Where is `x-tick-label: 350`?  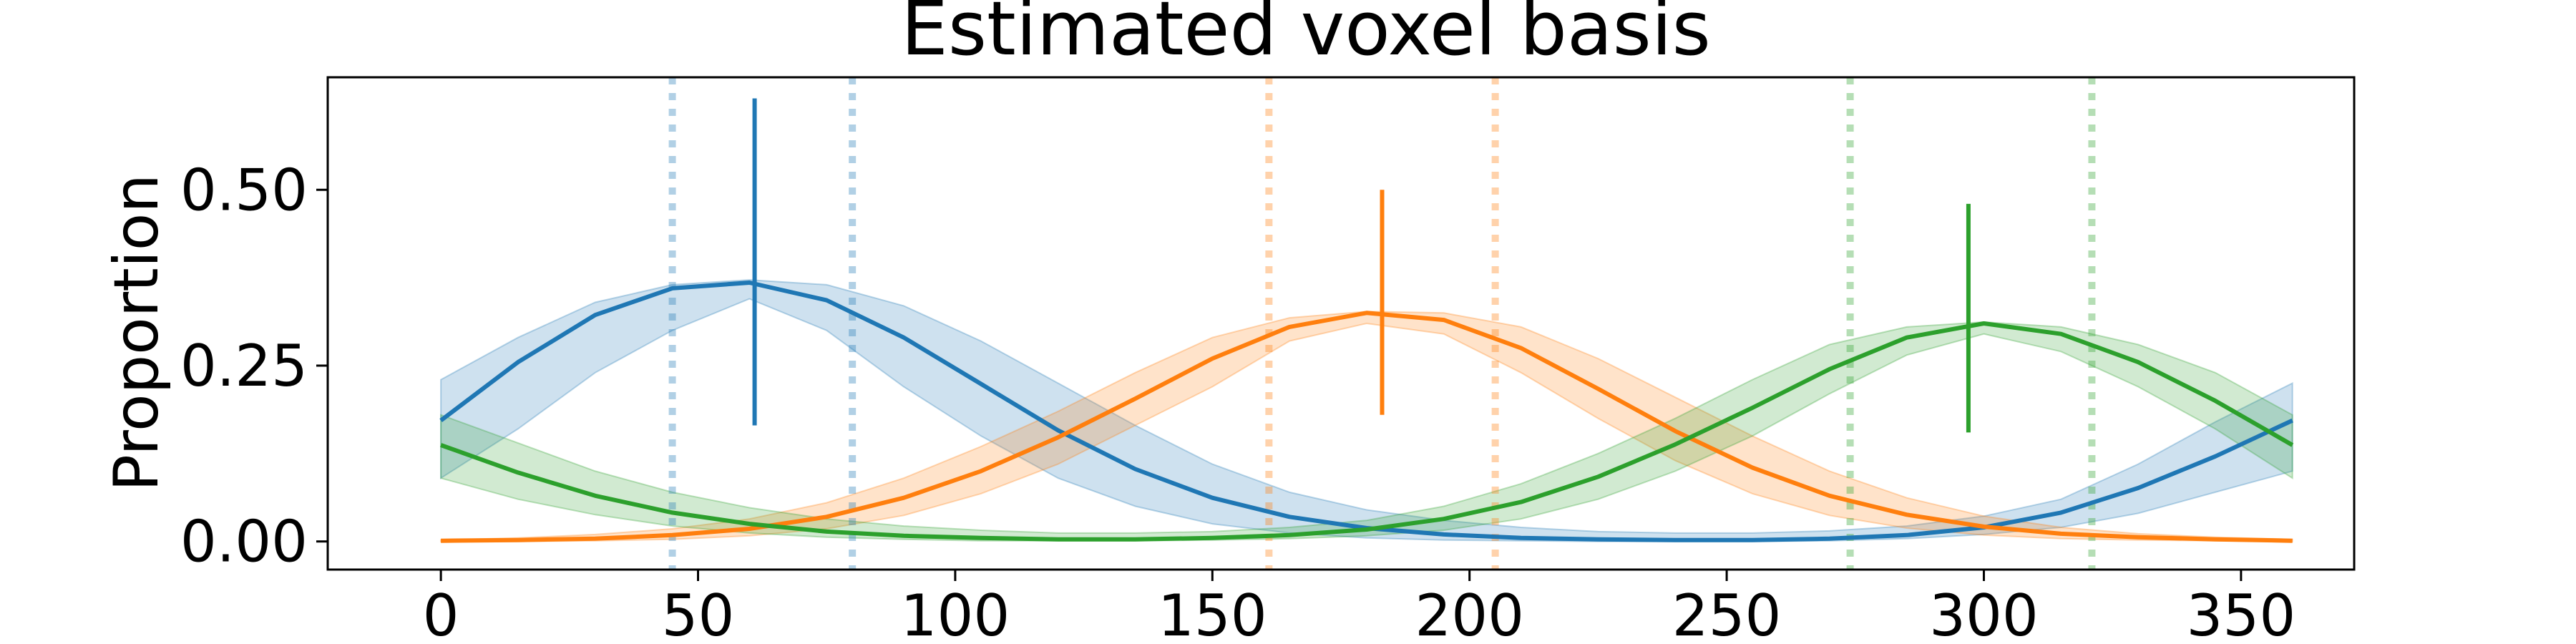 x-tick-label: 350 is located at coordinates (2241, 613).